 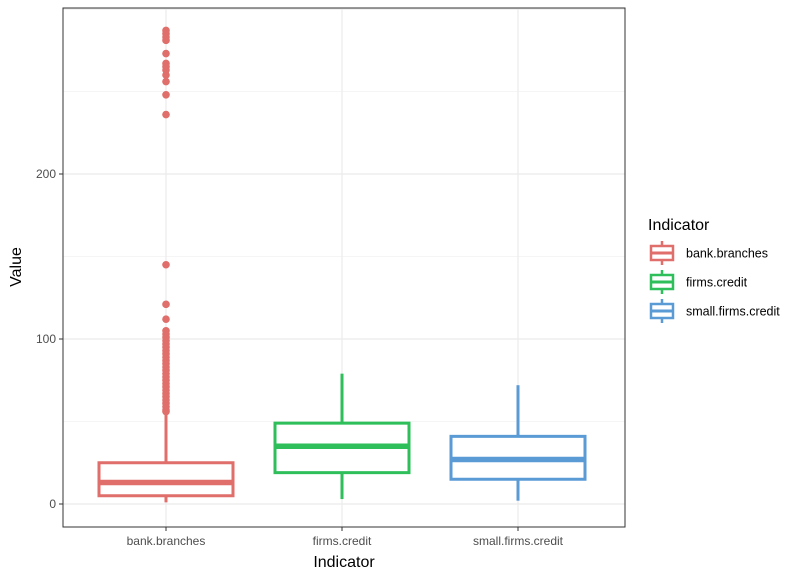 I want to click on y-tick-label: 100, so click(x=46, y=339).